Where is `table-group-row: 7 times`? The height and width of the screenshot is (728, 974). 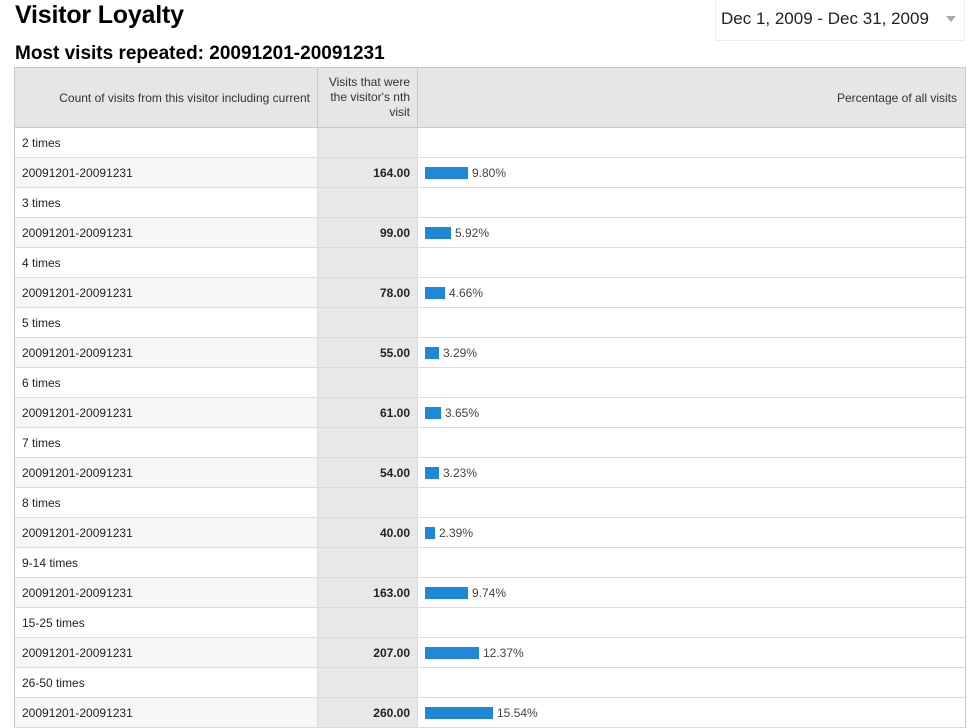 table-group-row: 7 times is located at coordinates (490, 443).